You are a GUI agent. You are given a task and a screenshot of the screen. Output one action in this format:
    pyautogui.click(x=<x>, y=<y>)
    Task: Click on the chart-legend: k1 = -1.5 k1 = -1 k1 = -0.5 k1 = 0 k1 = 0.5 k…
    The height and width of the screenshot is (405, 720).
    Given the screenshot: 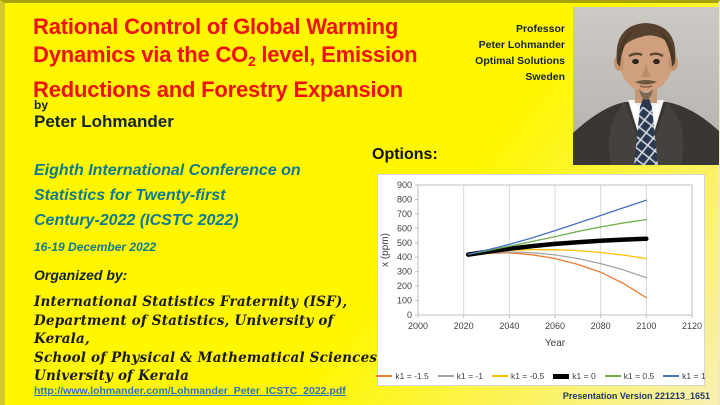 What is the action you would take?
    pyautogui.click(x=541, y=376)
    